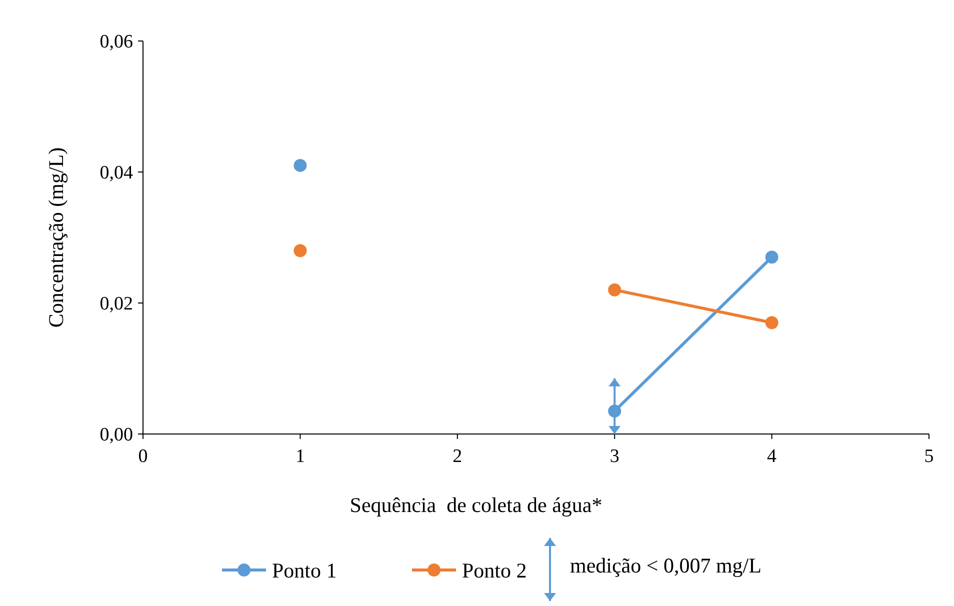 The image size is (954, 606). What do you see at coordinates (56, 237) in the screenshot?
I see `y-axis-title: Concentração (mg/L)` at bounding box center [56, 237].